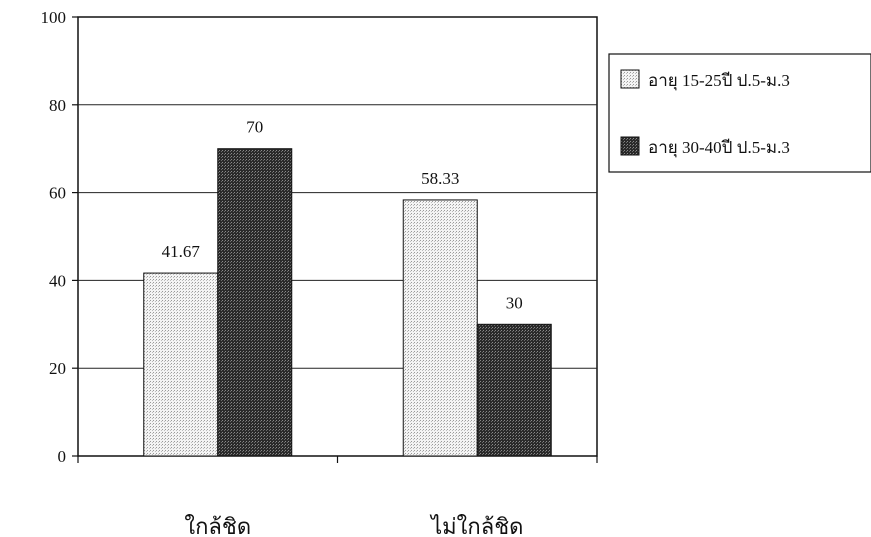  Describe the element at coordinates (440, 178) in the screenshot. I see `data-label: 58.33` at that location.